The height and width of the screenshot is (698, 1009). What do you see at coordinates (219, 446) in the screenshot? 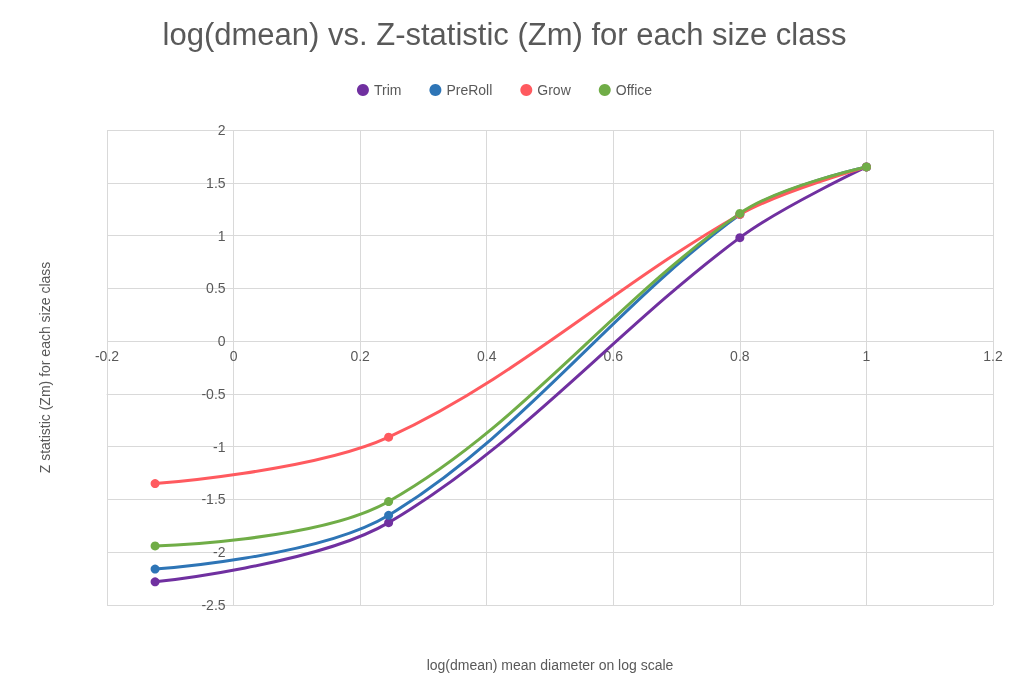
I see `y-tick-label: -1` at bounding box center [219, 446].